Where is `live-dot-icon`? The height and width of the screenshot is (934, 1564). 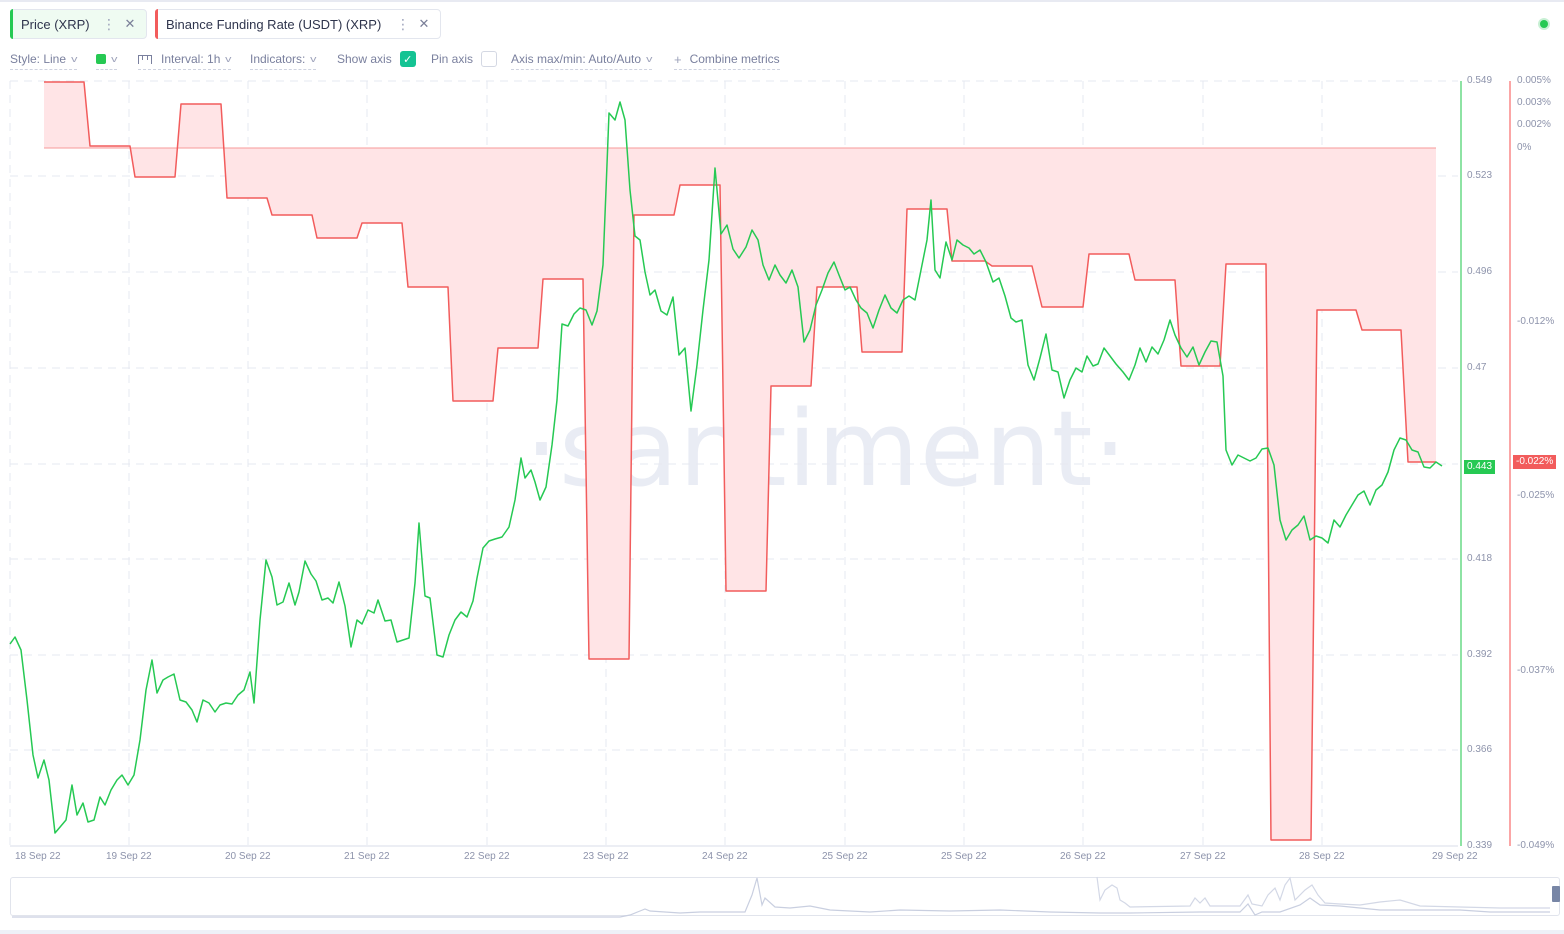
live-dot-icon is located at coordinates (1544, 24).